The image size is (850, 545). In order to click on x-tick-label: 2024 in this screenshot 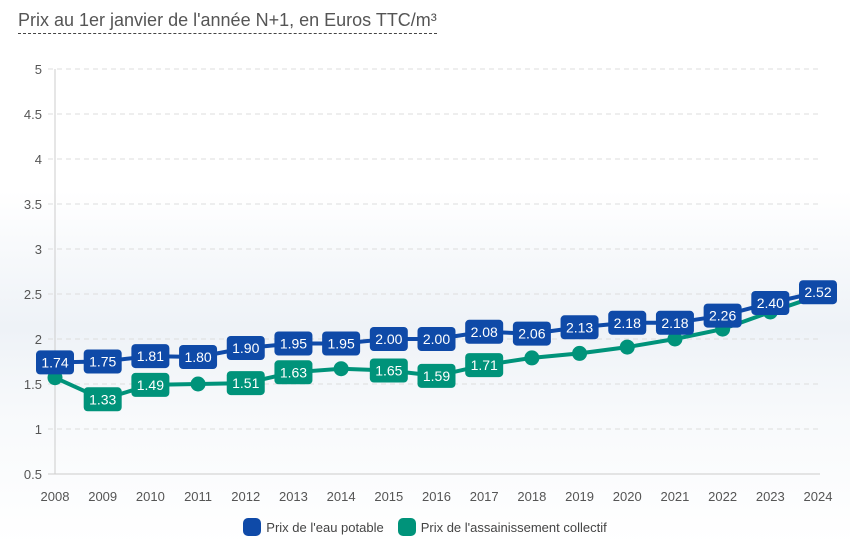, I will do `click(818, 496)`.